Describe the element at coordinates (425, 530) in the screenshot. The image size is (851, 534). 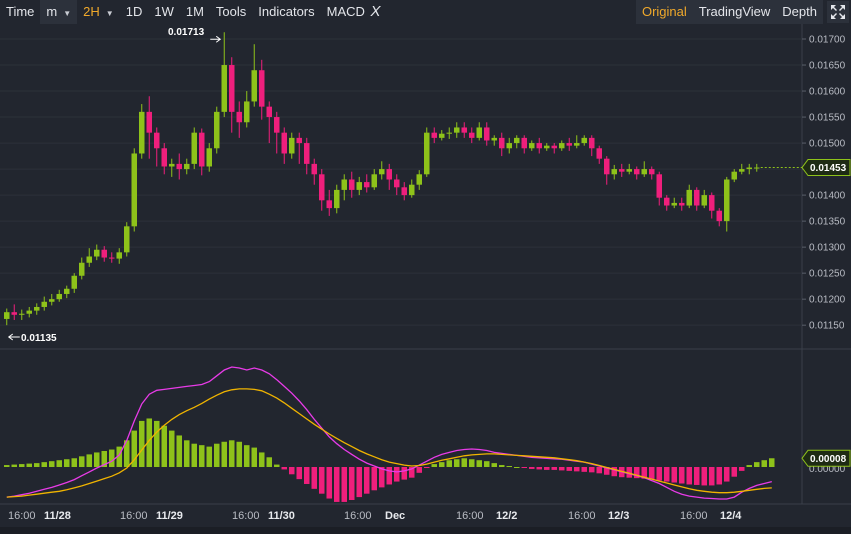
I see `bottom-strip` at that location.